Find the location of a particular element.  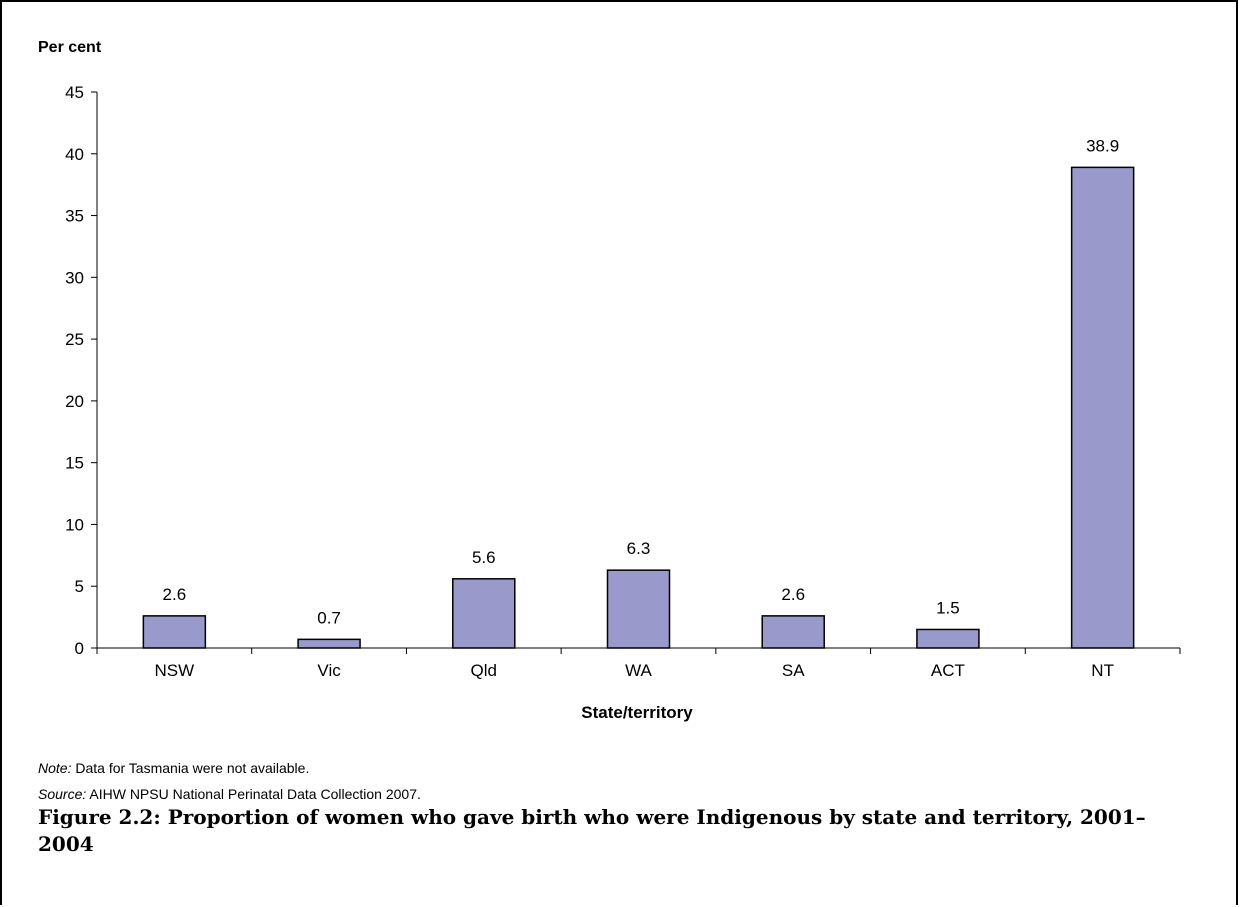

x-tick-label-sa: SA is located at coordinates (793, 670).